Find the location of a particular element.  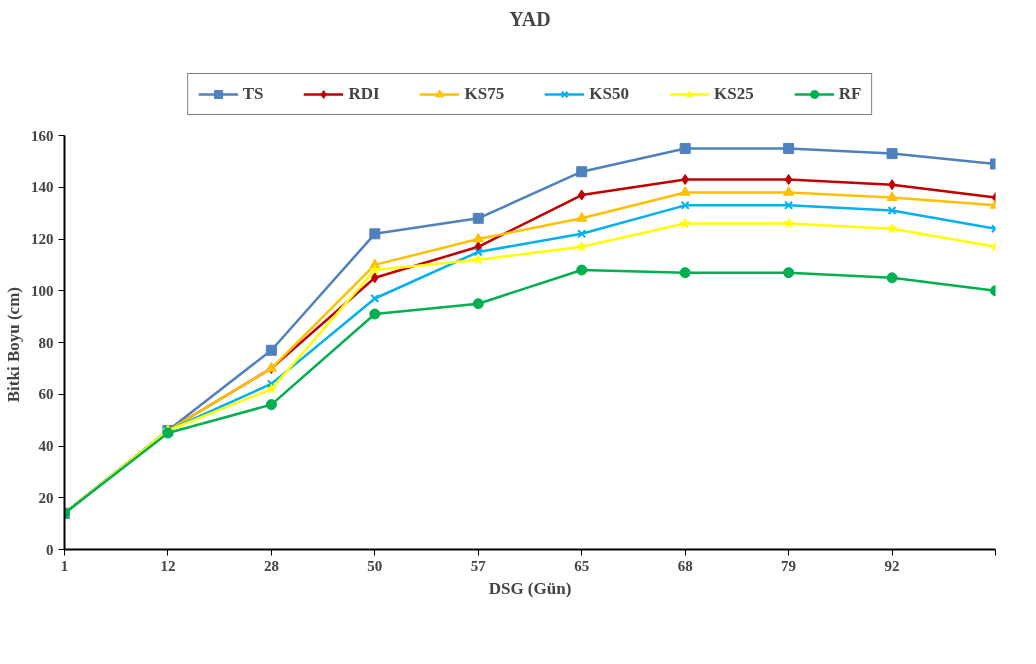

x-tick-label: 50 is located at coordinates (375, 565).